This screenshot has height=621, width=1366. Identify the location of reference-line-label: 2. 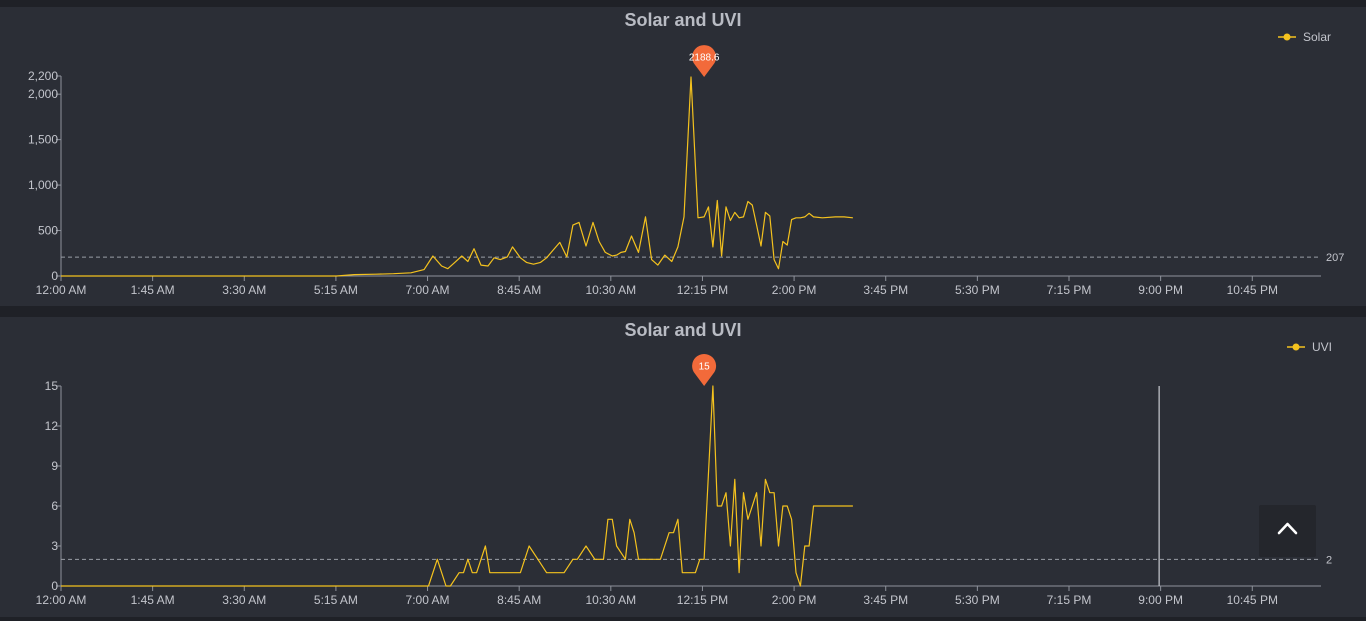
(1329, 560).